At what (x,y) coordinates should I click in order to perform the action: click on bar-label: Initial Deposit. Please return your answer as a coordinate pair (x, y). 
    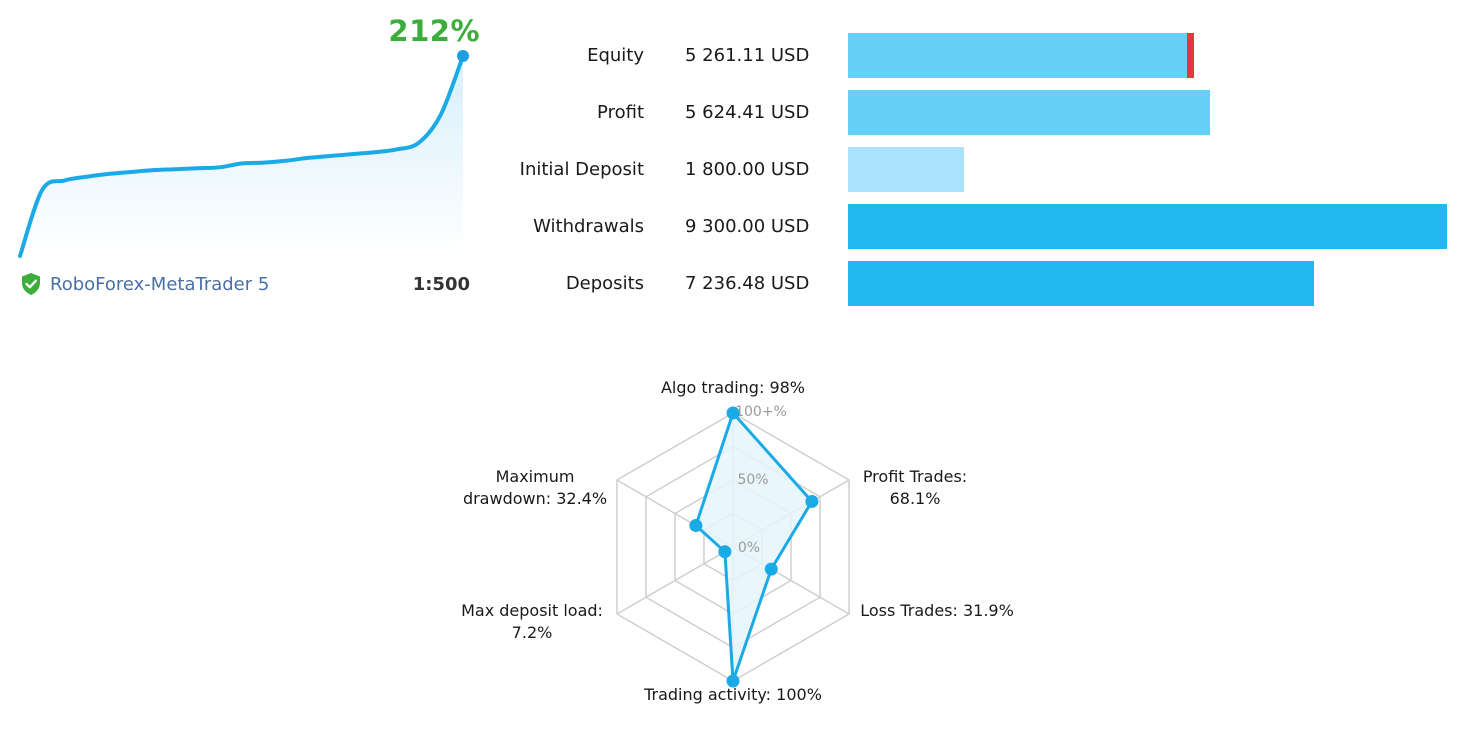
    Looking at the image, I should click on (581, 169).